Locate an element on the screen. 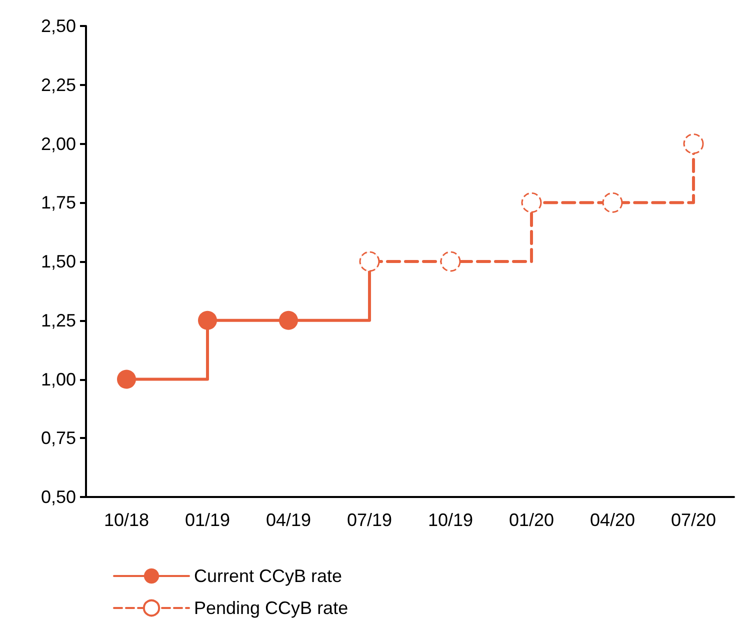 Image resolution: width=747 pixels, height=630 pixels. x-tick-label: 07/20 is located at coordinates (693, 520).